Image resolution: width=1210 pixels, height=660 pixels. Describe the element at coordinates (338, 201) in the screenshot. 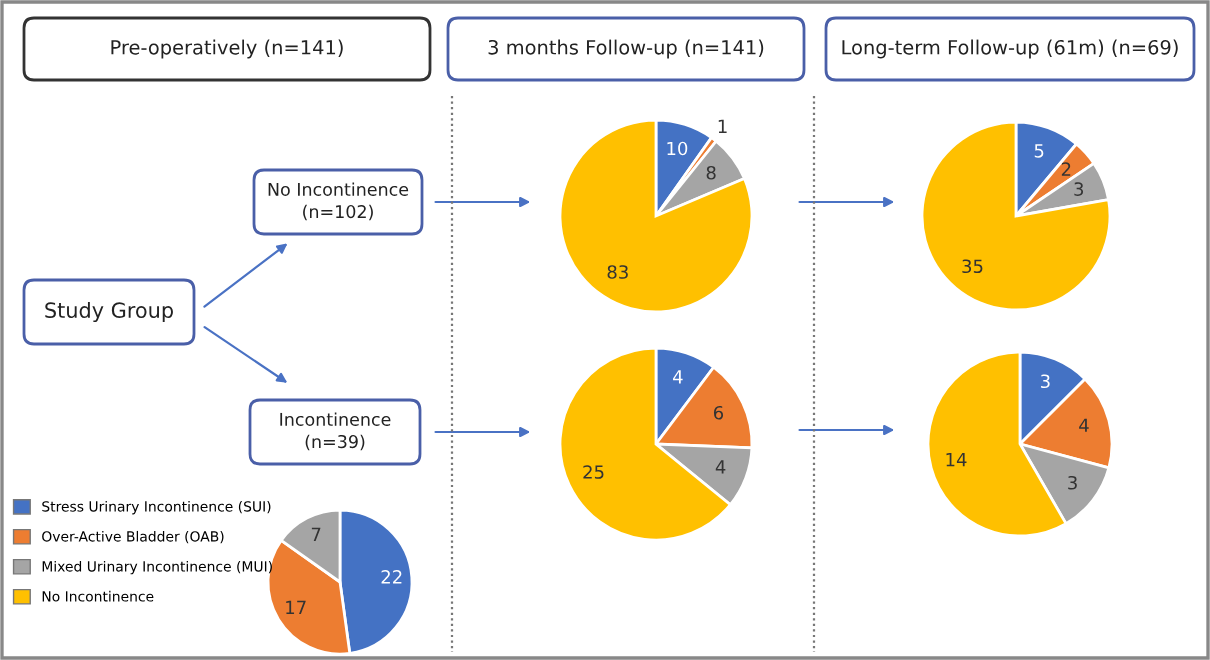

I see `text: No Incontinence (n=102)` at that location.